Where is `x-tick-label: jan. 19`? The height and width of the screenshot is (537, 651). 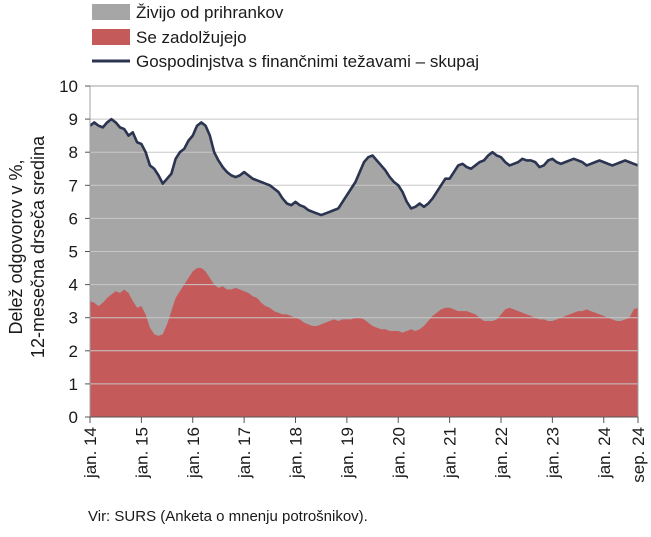 x-tick-label: jan. 19 is located at coordinates (347, 453).